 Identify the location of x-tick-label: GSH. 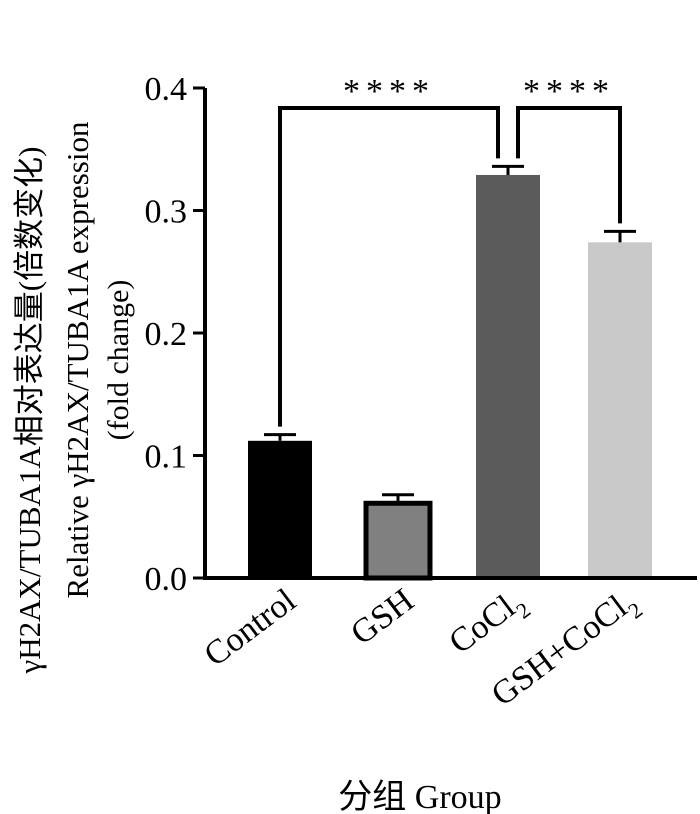
(382, 617).